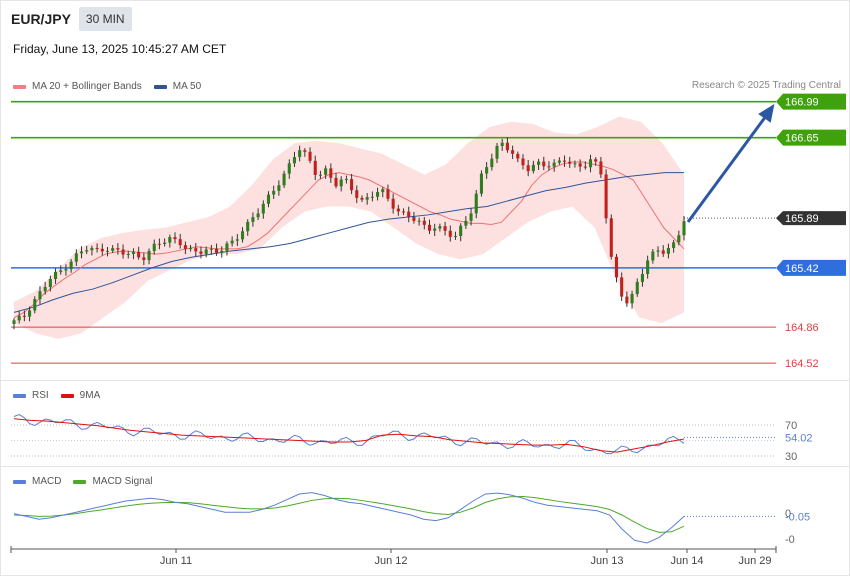  What do you see at coordinates (105, 19) in the screenshot?
I see `timeframe-button: 30 MIN` at bounding box center [105, 19].